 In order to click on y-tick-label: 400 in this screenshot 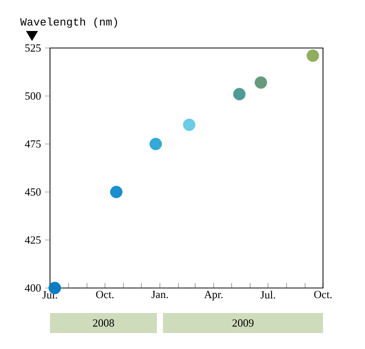, I will do `click(32, 288)`.